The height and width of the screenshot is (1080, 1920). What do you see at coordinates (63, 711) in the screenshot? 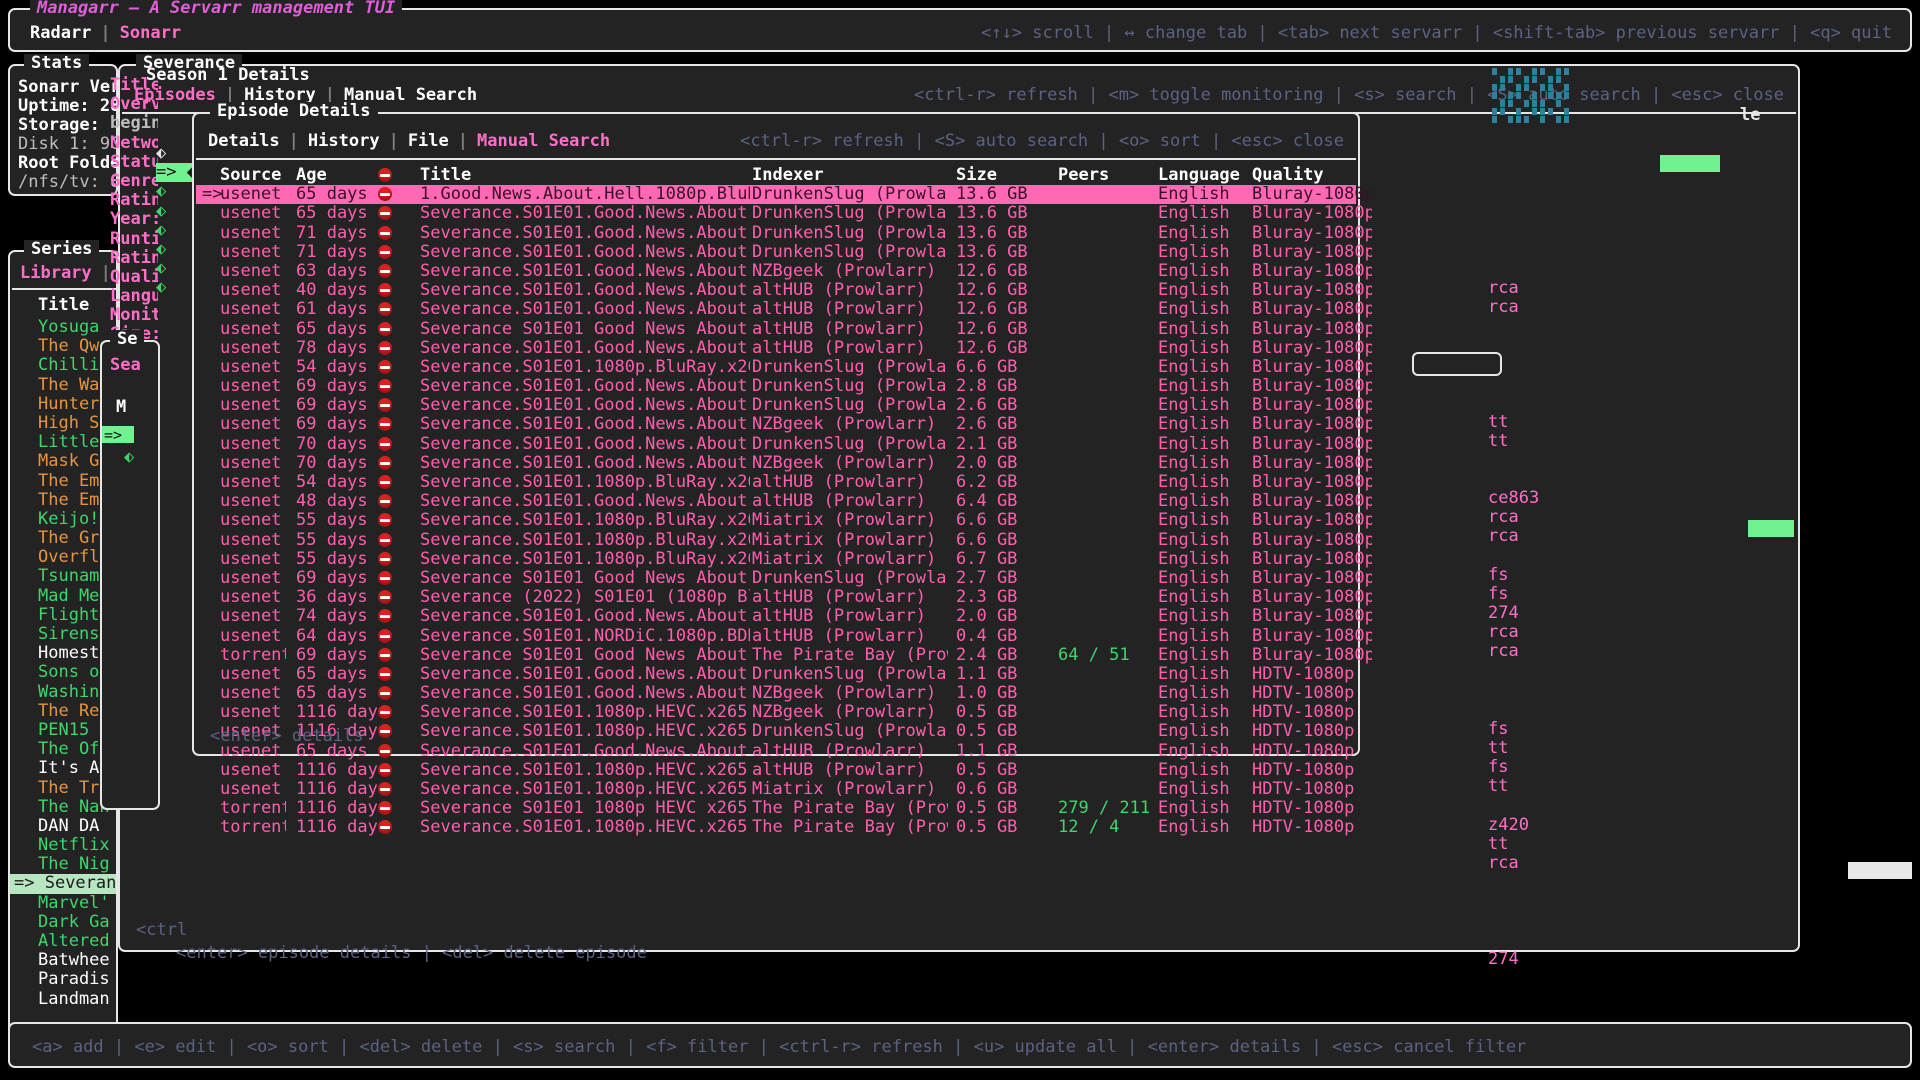
I see `series-list-item: The Rev` at bounding box center [63, 711].